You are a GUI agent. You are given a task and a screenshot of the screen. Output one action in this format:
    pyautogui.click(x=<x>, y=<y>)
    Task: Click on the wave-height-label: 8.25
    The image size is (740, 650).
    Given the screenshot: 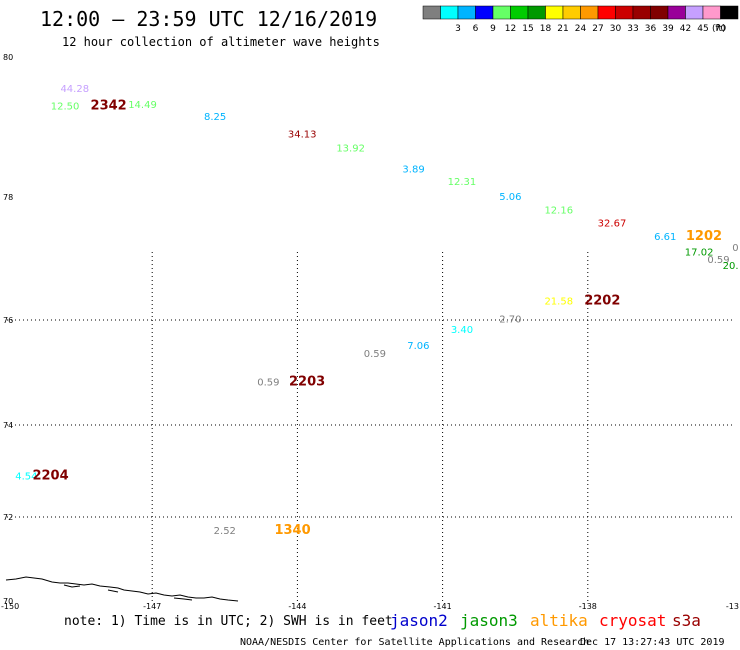 What is the action you would take?
    pyautogui.click(x=215, y=117)
    